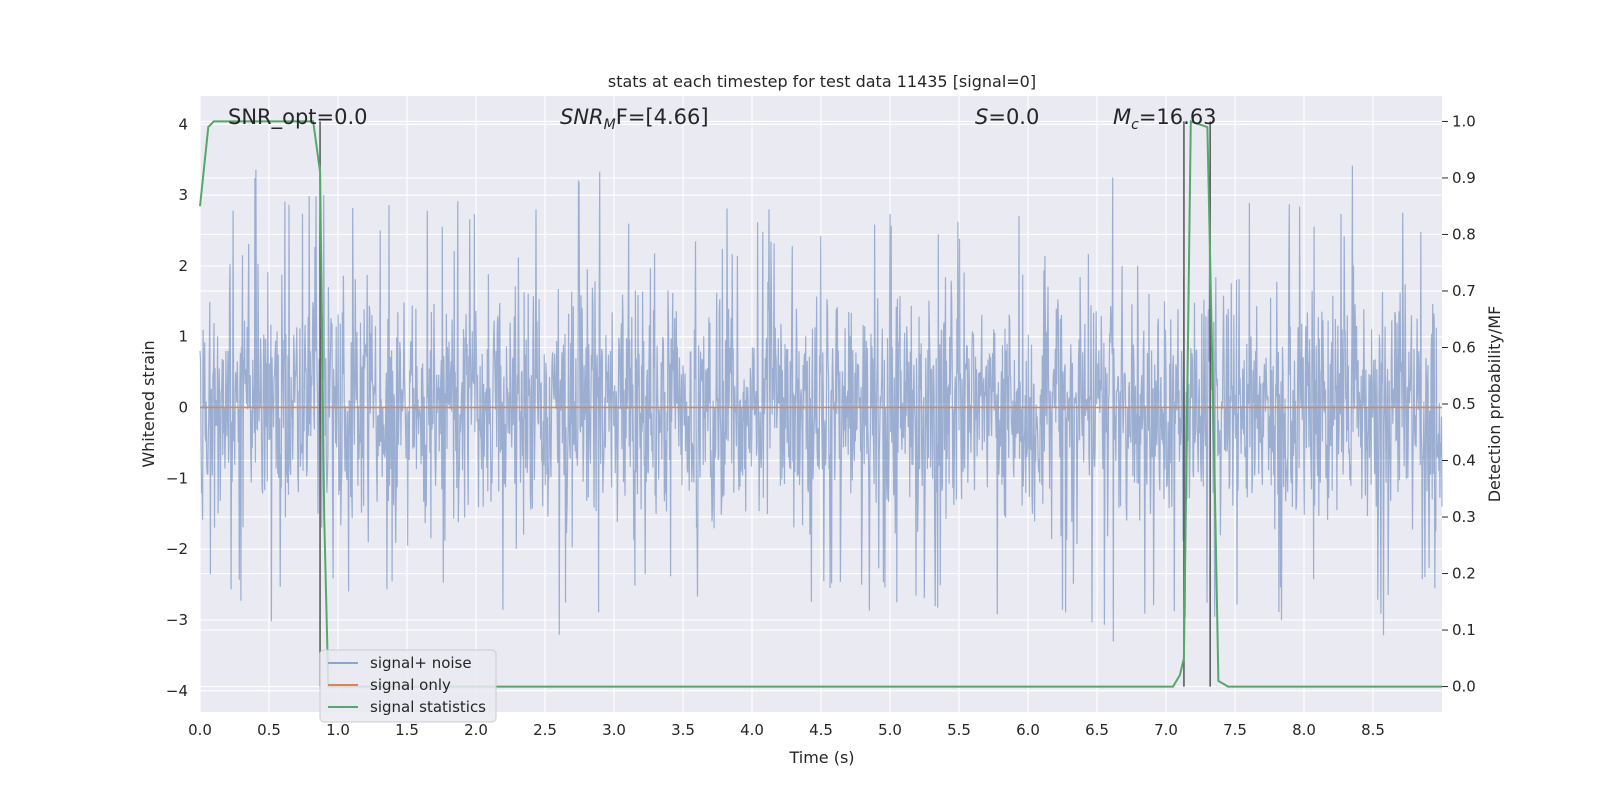 The height and width of the screenshot is (800, 1600). What do you see at coordinates (177, 407) in the screenshot?
I see `y-axis-ticks: 4 3 2 1 0 −1 −2 −3 −4` at bounding box center [177, 407].